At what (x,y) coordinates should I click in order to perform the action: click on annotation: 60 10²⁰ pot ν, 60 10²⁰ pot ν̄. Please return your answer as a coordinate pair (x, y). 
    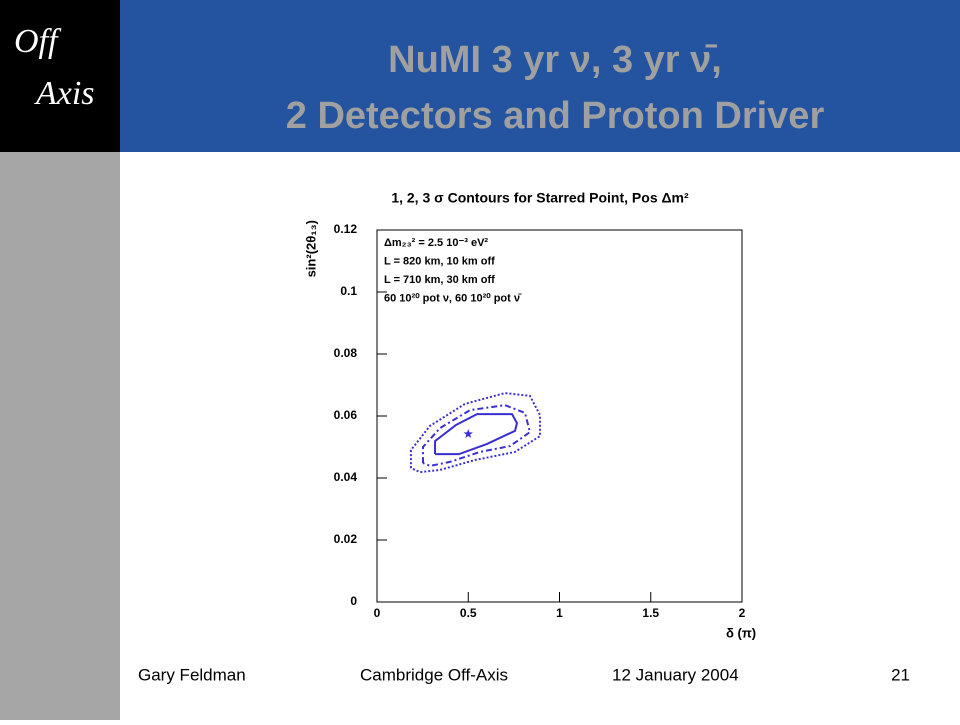
    Looking at the image, I should click on (453, 298).